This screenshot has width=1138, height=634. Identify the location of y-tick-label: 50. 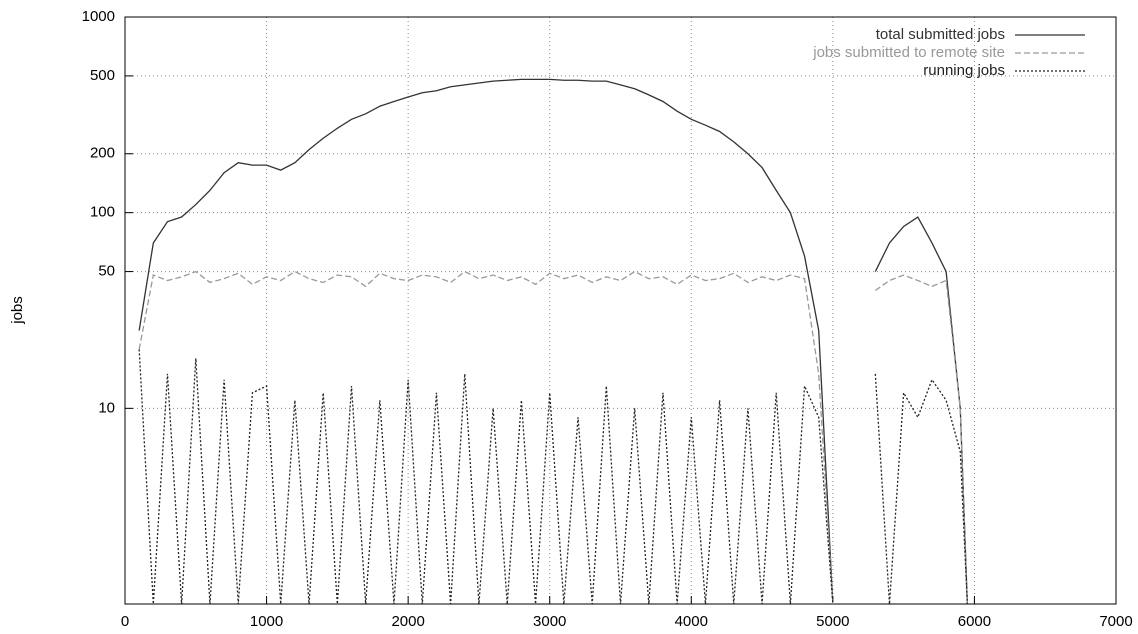
(106, 271).